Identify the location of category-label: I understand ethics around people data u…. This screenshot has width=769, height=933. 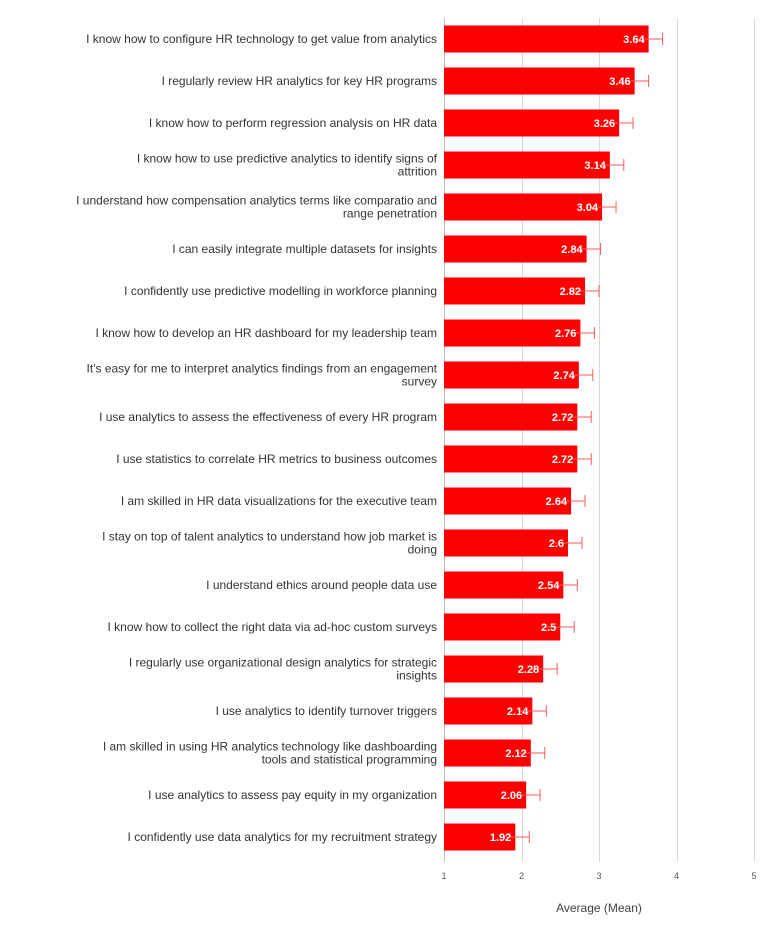
(321, 585).